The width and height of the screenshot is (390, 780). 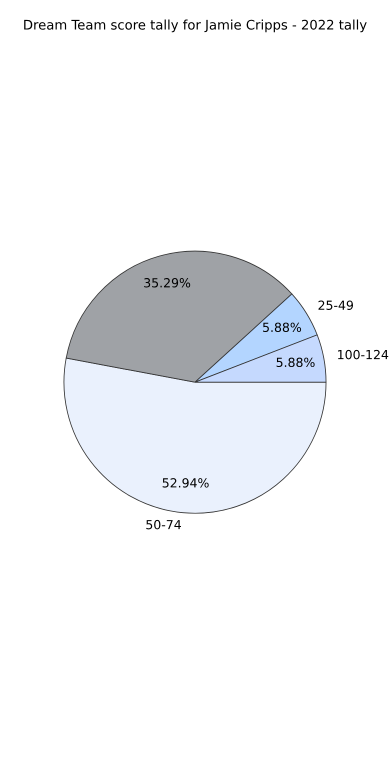 I want to click on slice-label: 25-49, so click(x=336, y=305).